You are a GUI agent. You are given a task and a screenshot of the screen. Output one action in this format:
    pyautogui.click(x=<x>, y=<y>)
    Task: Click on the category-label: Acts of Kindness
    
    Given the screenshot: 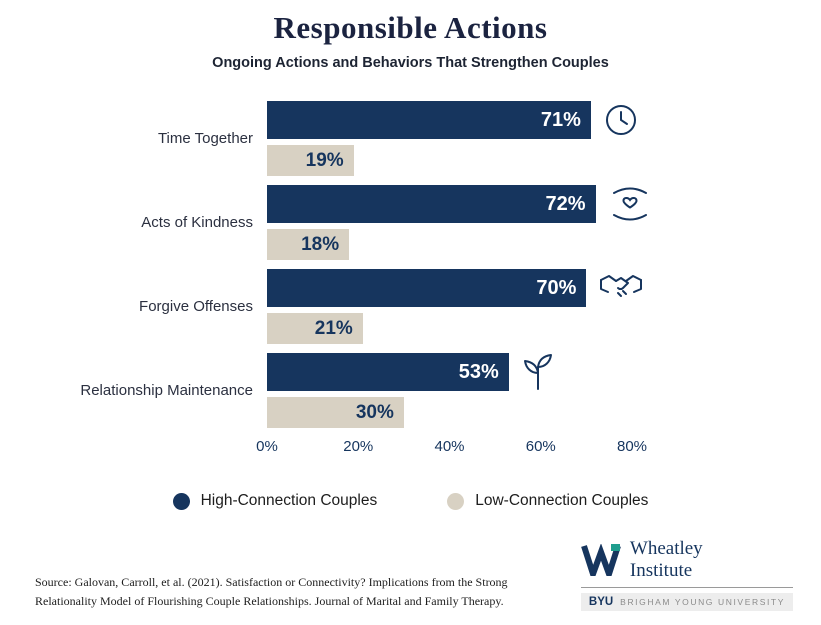 What is the action you would take?
    pyautogui.click(x=197, y=222)
    